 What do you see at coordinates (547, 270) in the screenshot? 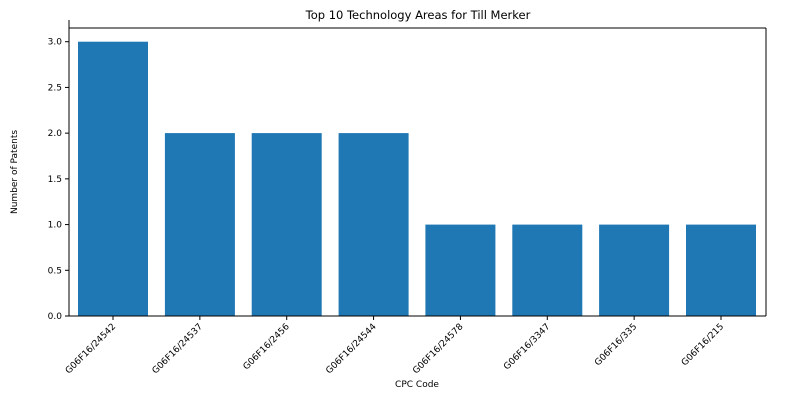
I see `bar-G06F16/3347` at bounding box center [547, 270].